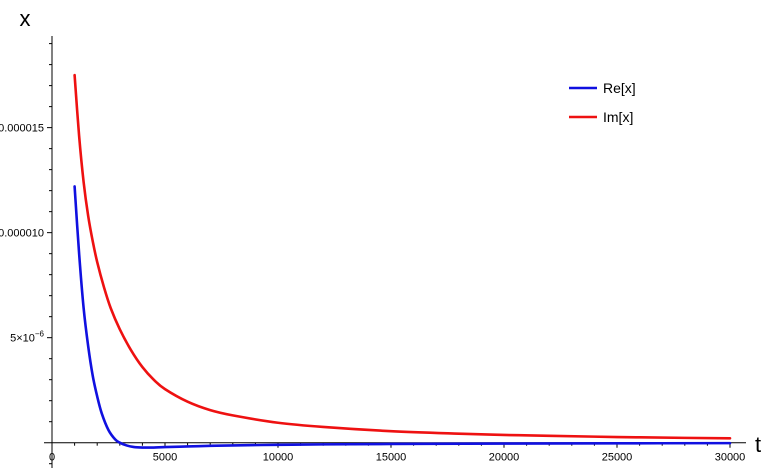 The image size is (763, 471). I want to click on y-axis-title: x, so click(25, 18).